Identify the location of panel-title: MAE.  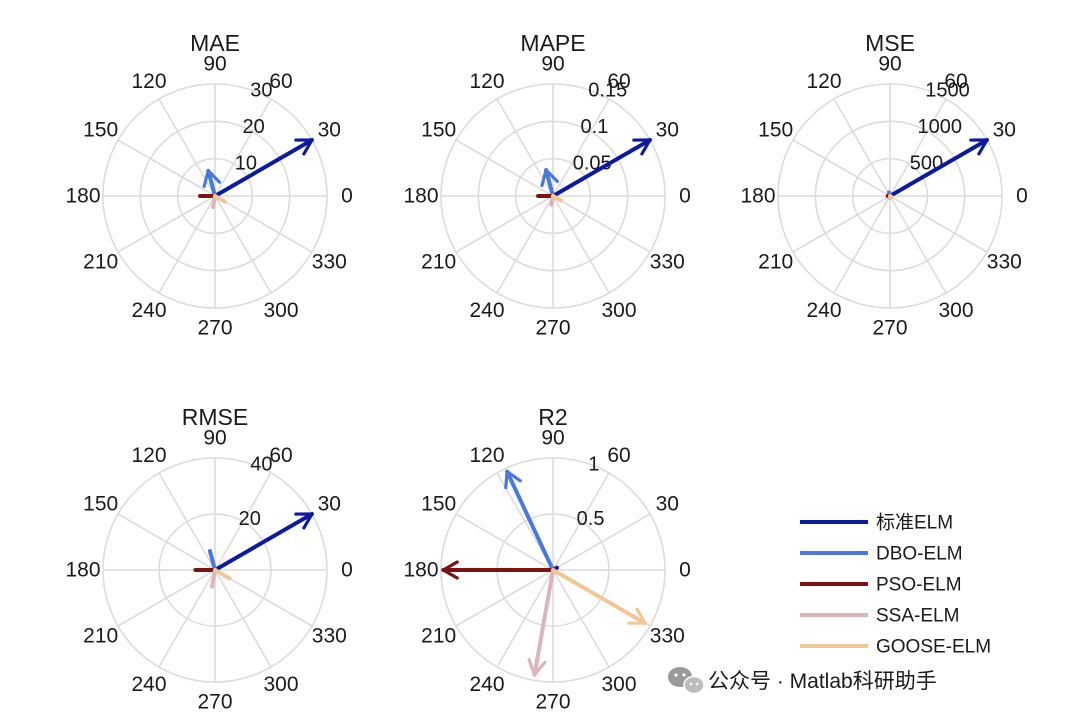
(215, 43).